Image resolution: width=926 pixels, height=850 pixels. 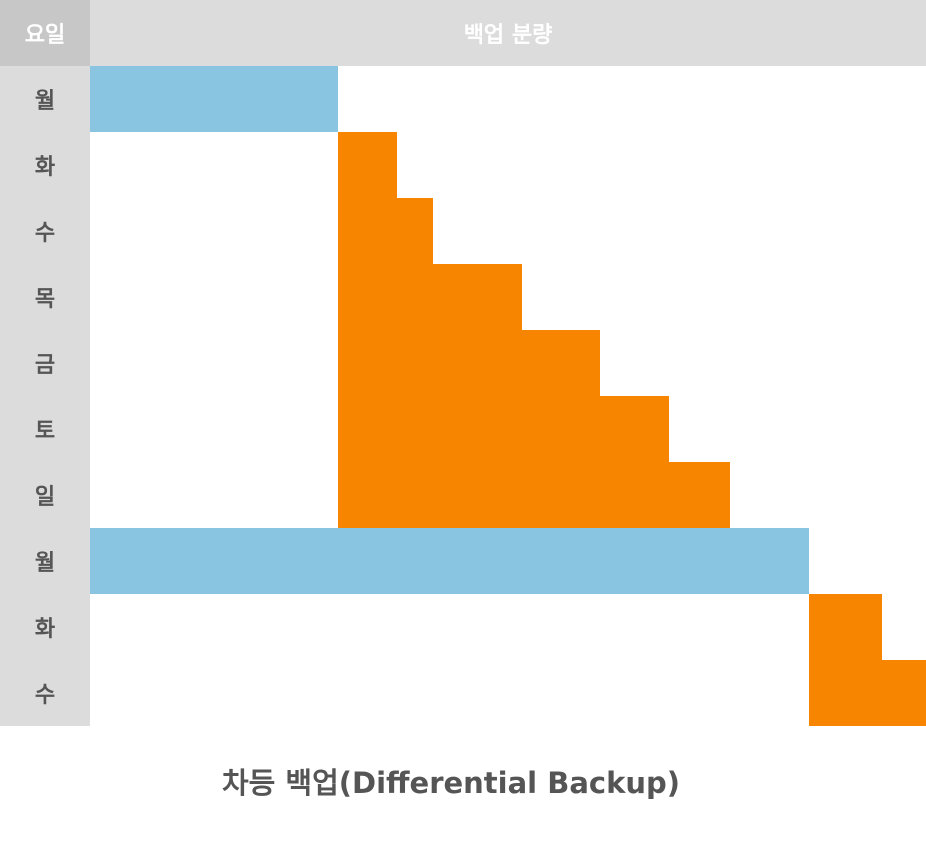 What do you see at coordinates (45, 431) in the screenshot?
I see `day-label: 토` at bounding box center [45, 431].